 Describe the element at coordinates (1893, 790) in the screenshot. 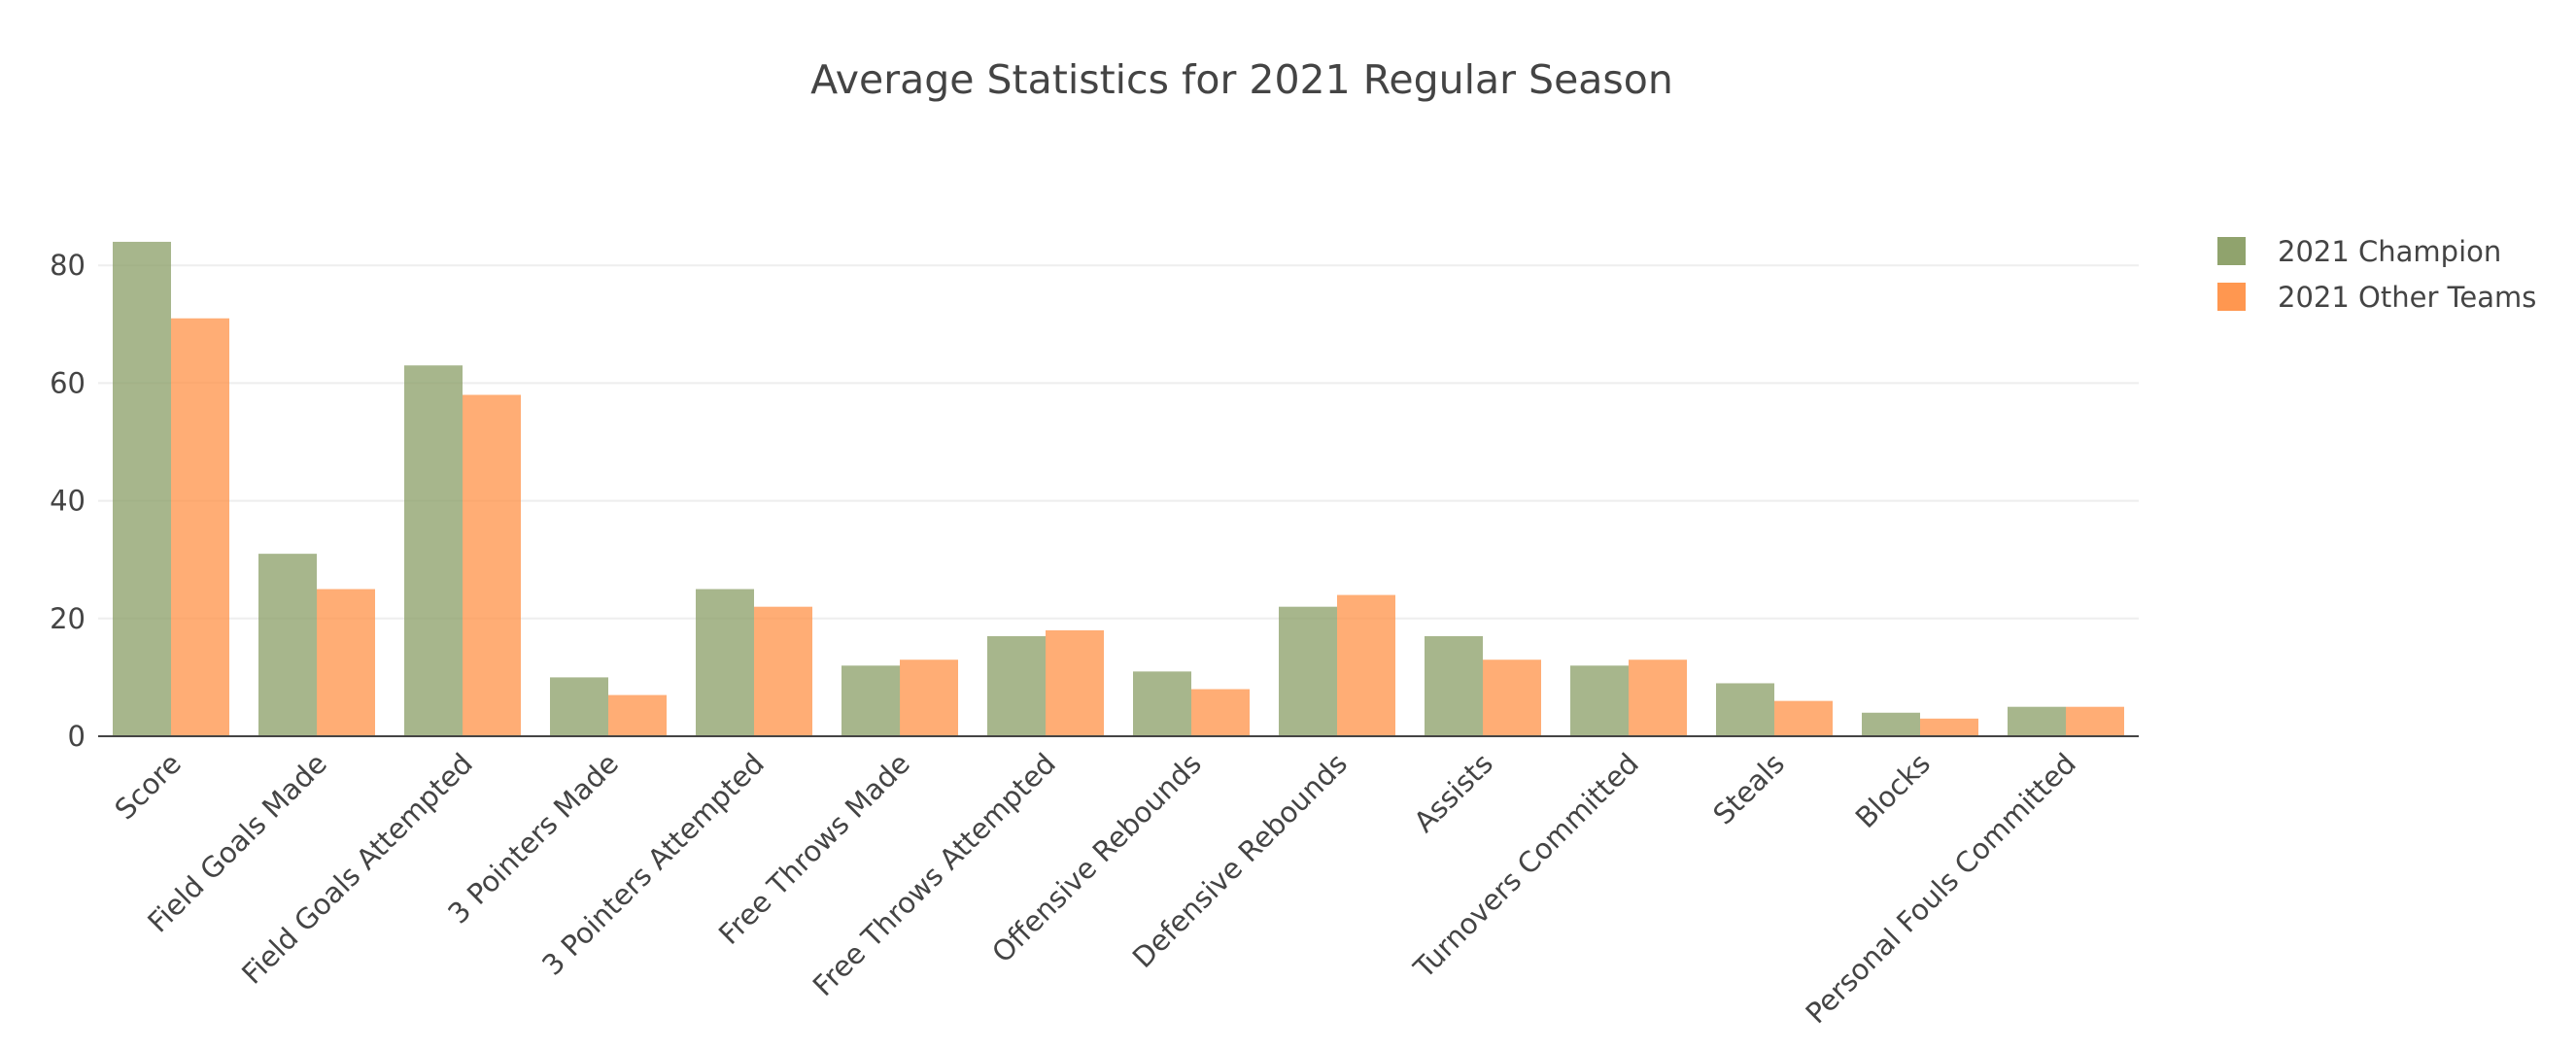

I see `x-tick-label: Blocks` at that location.